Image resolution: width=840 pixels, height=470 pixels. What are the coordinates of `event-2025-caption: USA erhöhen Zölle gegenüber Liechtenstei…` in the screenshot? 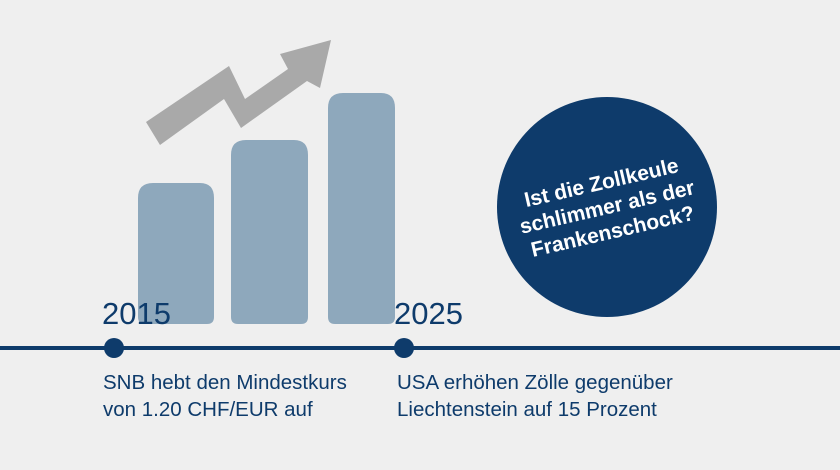 It's located at (535, 396).